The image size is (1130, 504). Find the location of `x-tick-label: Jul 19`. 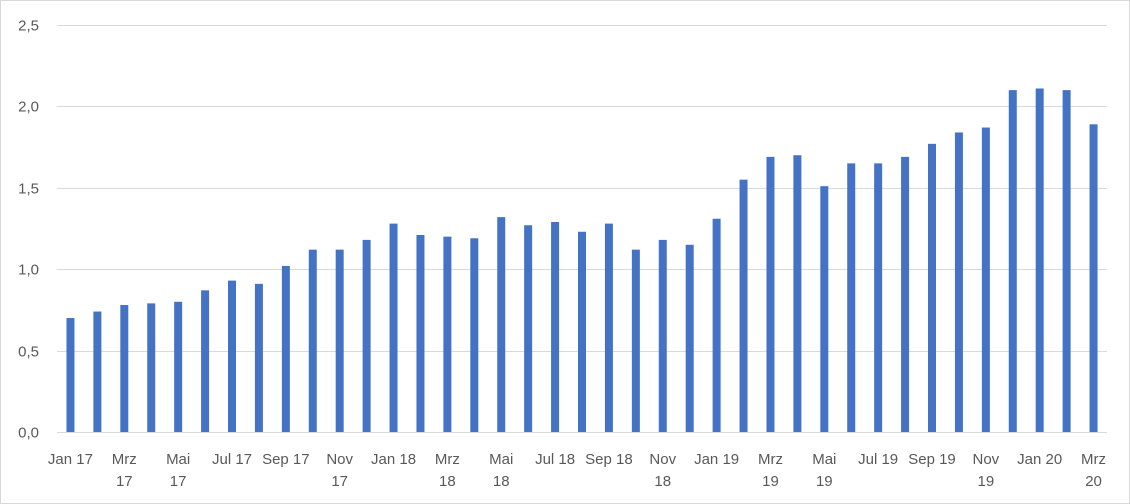

x-tick-label: Jul 19 is located at coordinates (878, 459).